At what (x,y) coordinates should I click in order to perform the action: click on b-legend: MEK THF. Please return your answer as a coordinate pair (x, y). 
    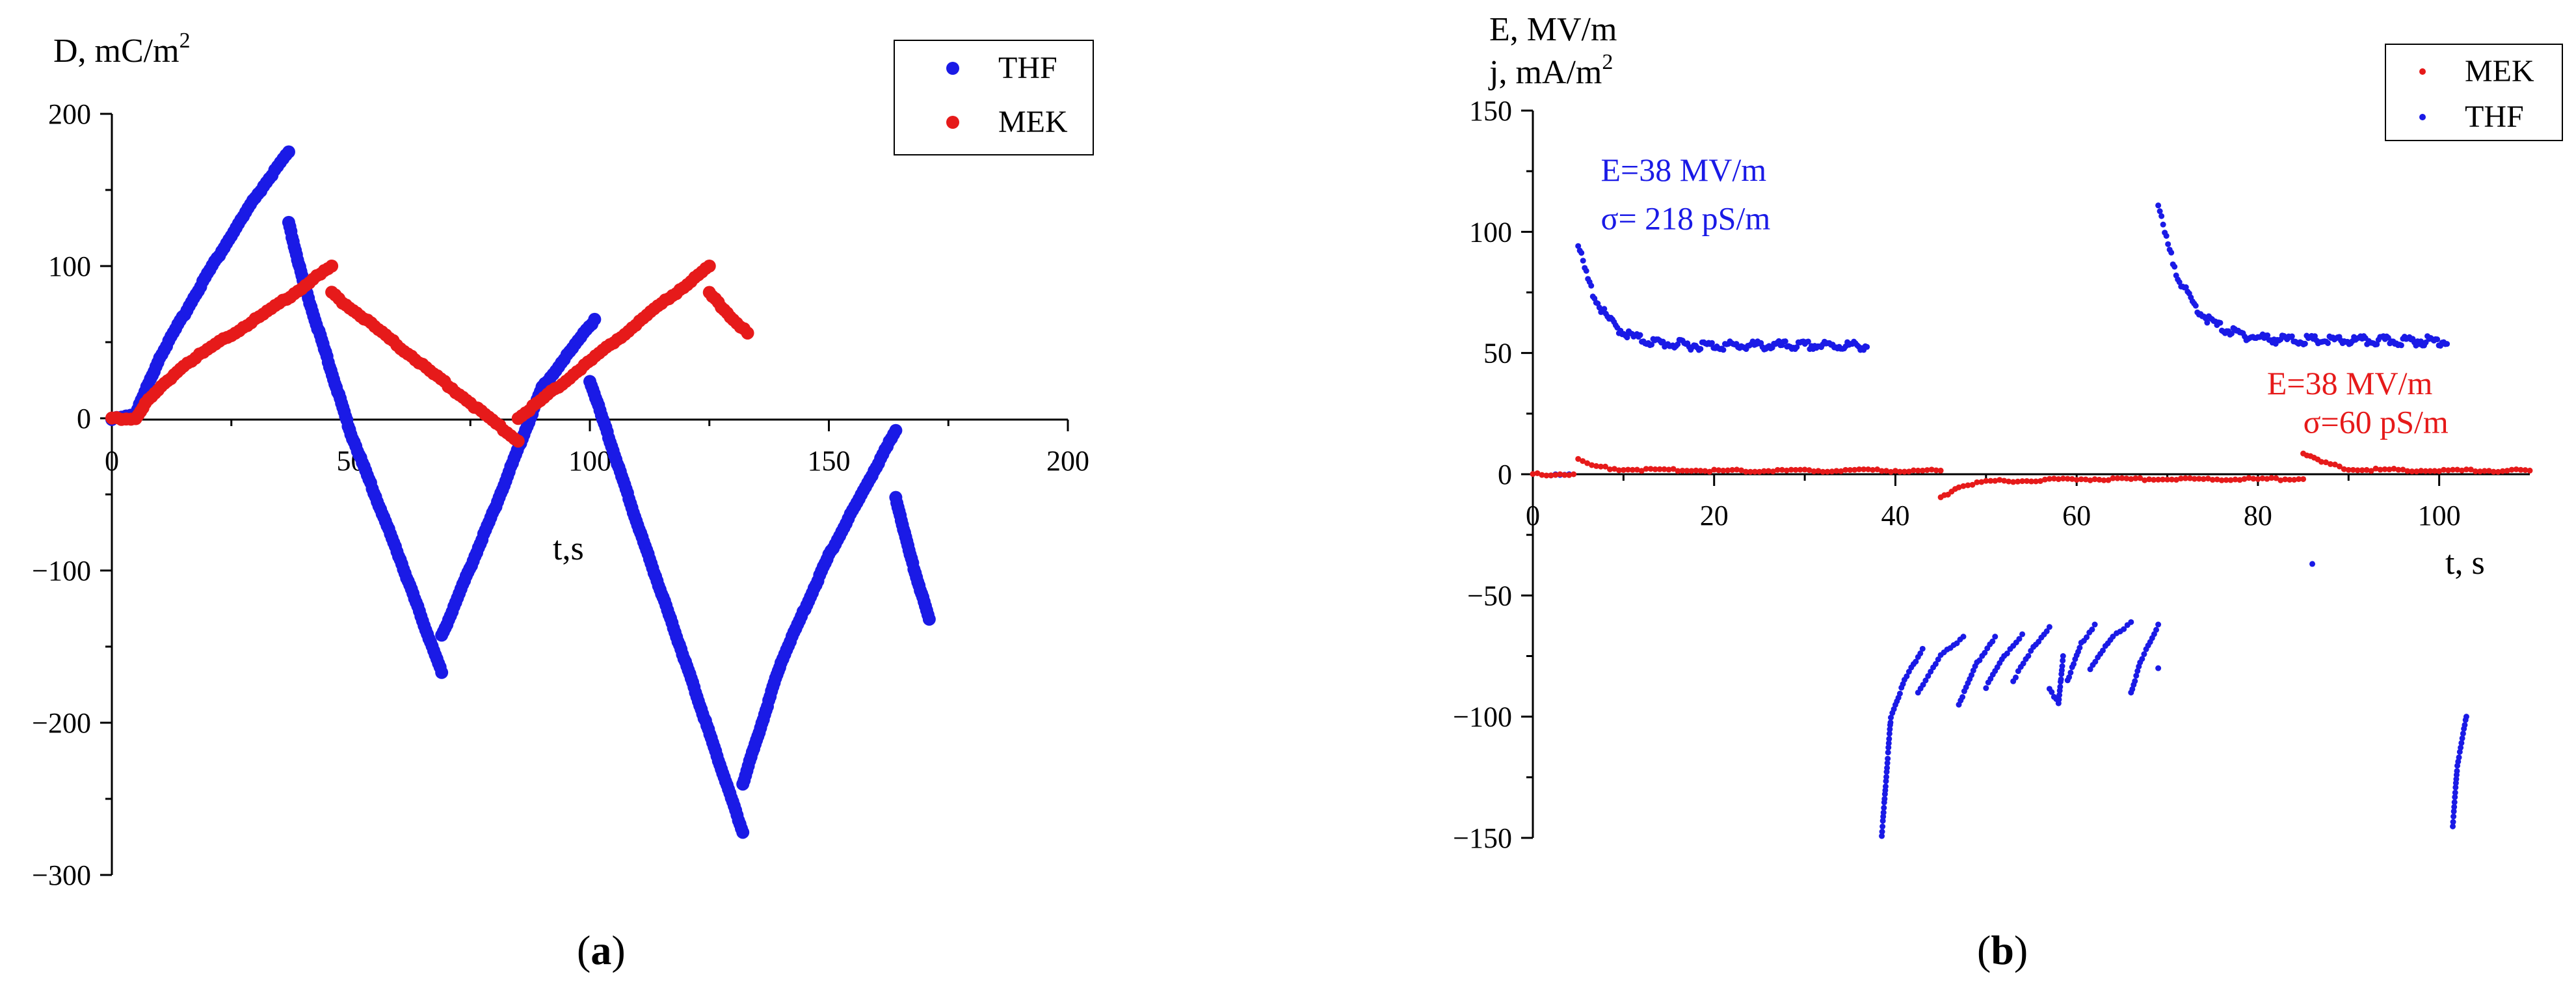
    Looking at the image, I should click on (2474, 92).